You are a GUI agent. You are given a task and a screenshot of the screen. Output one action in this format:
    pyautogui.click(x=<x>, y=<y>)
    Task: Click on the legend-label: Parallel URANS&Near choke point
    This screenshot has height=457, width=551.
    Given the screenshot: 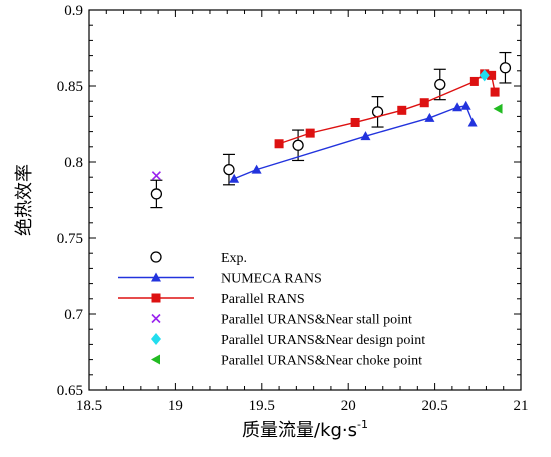 What is the action you would take?
    pyautogui.click(x=321, y=361)
    